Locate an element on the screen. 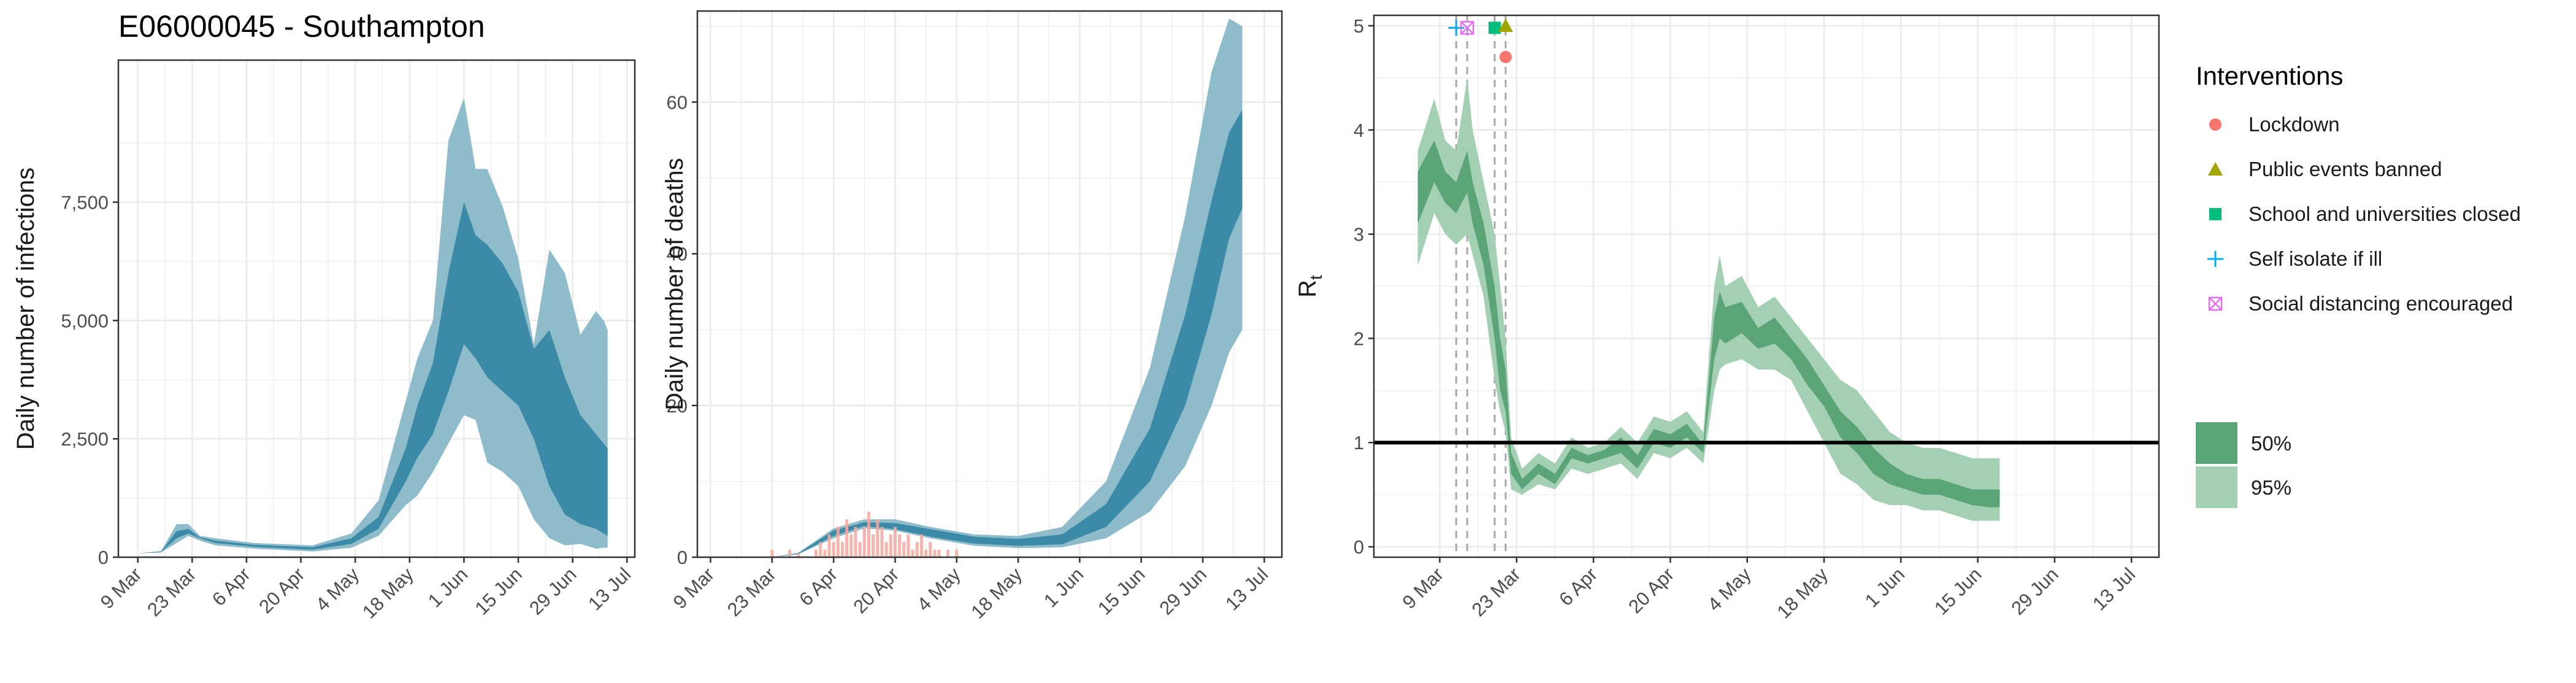 This screenshot has height=683, width=2576. band-50pct is located at coordinates (372, 378).